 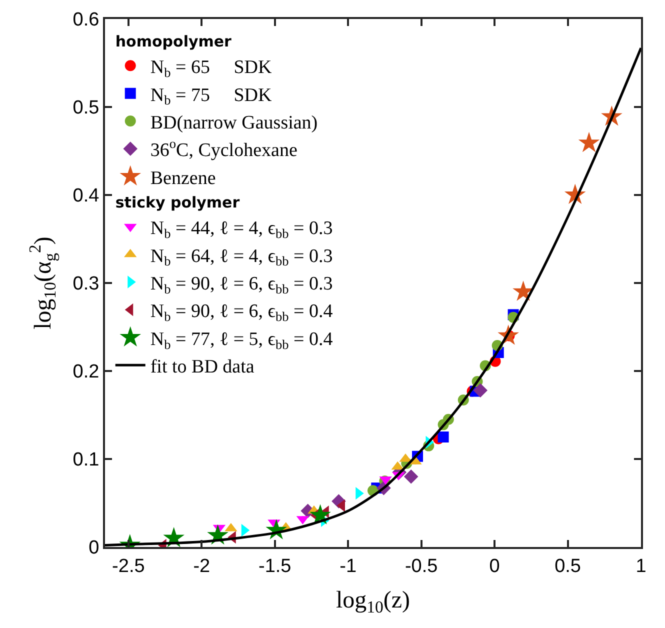 I want to click on x-tick-label: -1, so click(x=348, y=566).